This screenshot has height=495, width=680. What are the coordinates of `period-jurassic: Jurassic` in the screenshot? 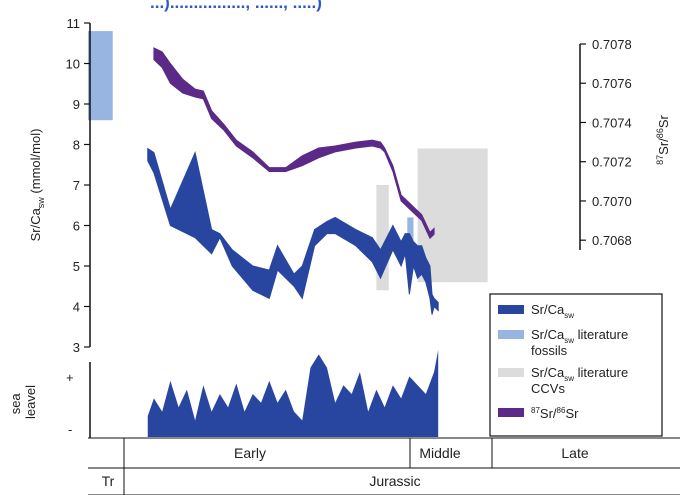 It's located at (394, 481).